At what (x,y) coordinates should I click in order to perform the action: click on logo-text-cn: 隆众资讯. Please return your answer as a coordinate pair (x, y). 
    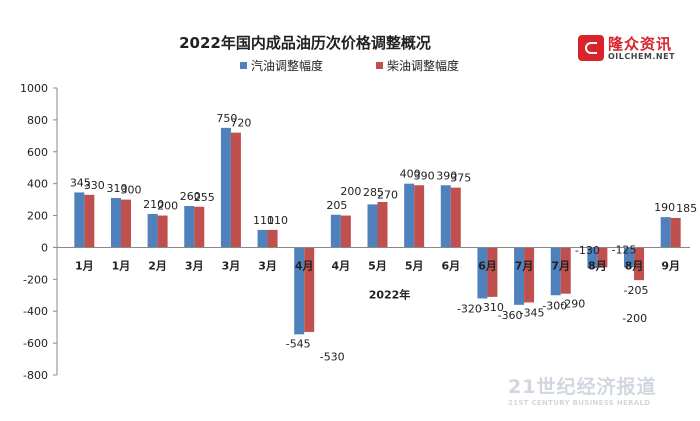
    Looking at the image, I should click on (640, 44).